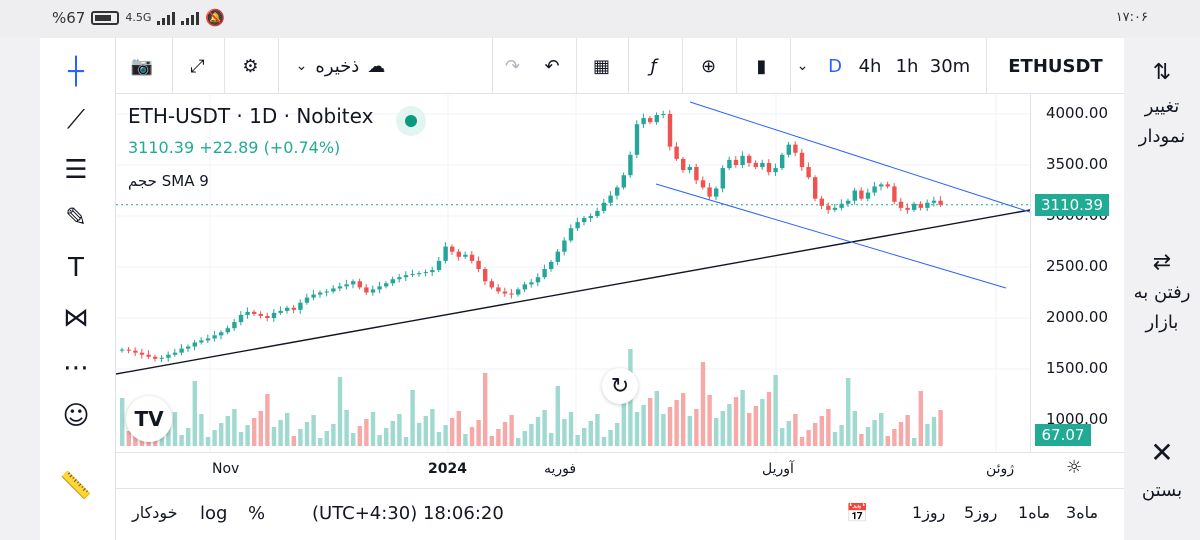 The width and height of the screenshot is (1200, 540). What do you see at coordinates (185, 181) in the screenshot?
I see `sma-label: SMA 9` at bounding box center [185, 181].